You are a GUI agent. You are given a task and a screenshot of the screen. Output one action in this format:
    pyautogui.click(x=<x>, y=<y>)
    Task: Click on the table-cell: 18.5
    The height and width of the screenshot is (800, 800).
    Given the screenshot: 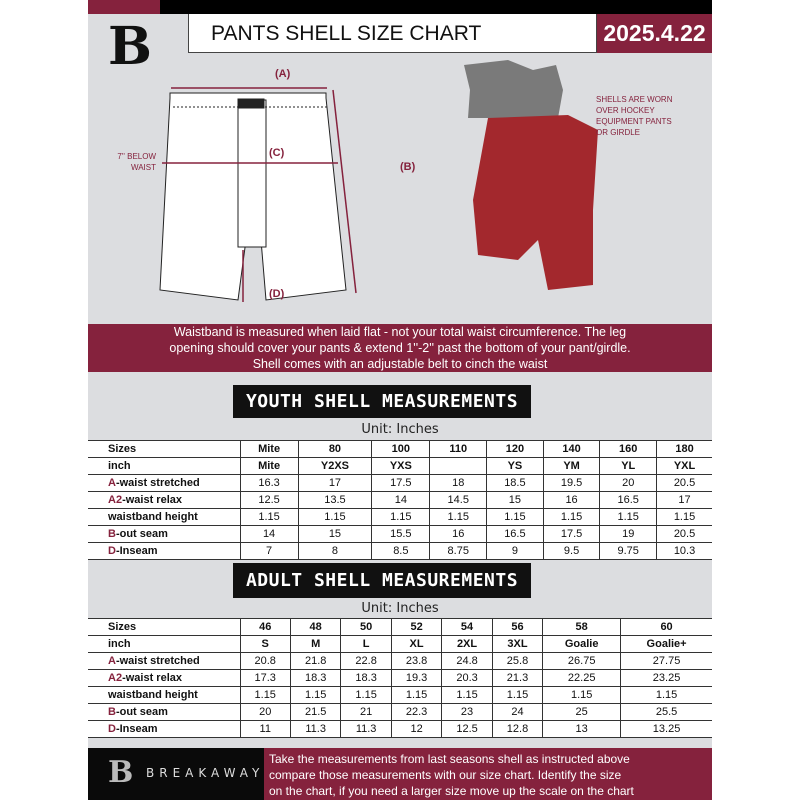 What is the action you would take?
    pyautogui.click(x=515, y=483)
    